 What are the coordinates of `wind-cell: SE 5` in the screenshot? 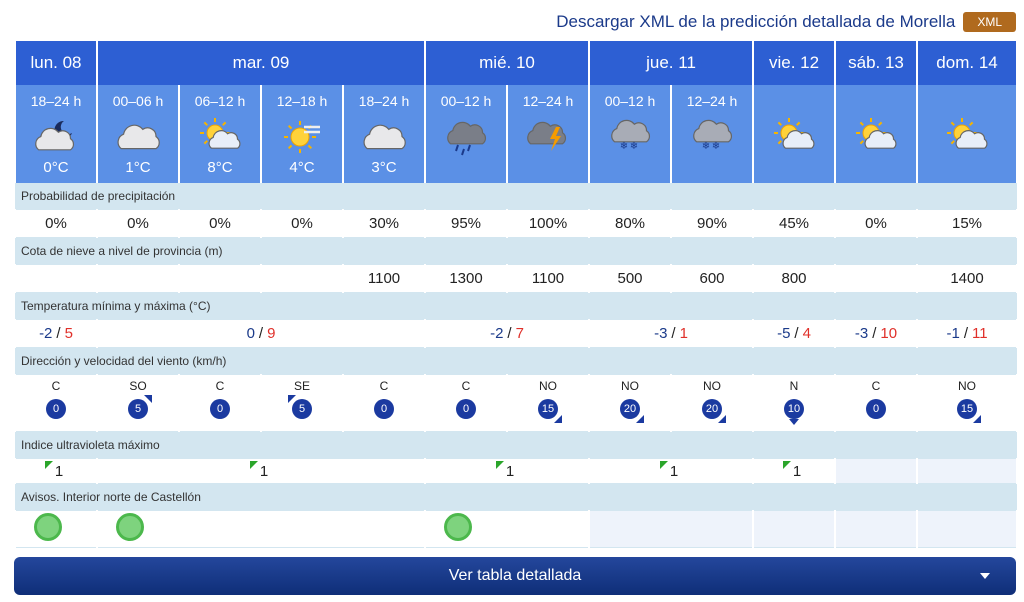 It's located at (302, 403).